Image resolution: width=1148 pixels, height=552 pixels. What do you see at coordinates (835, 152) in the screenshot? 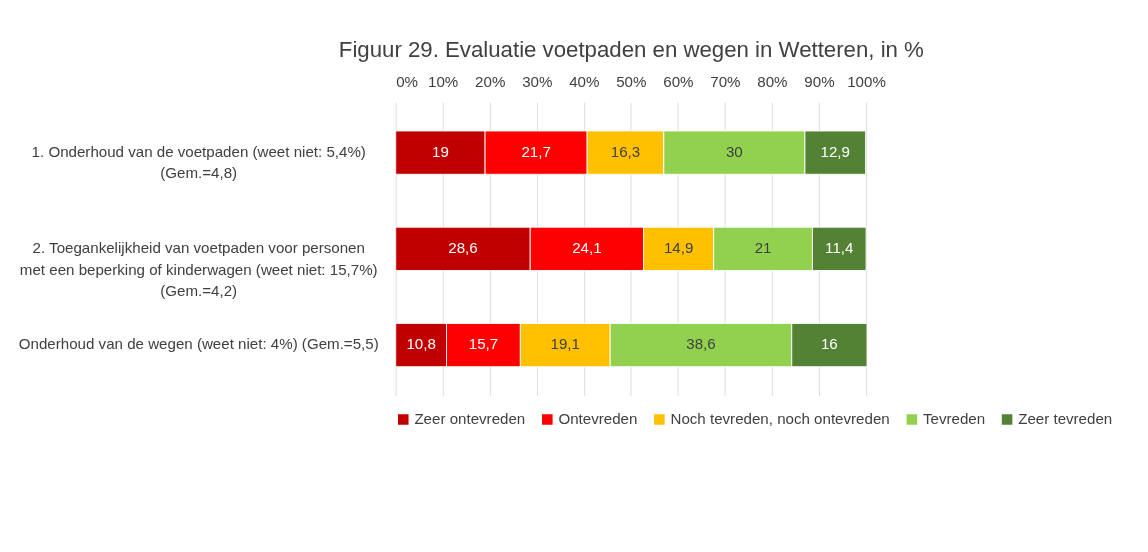
I see `data-label: 12,9` at bounding box center [835, 152].